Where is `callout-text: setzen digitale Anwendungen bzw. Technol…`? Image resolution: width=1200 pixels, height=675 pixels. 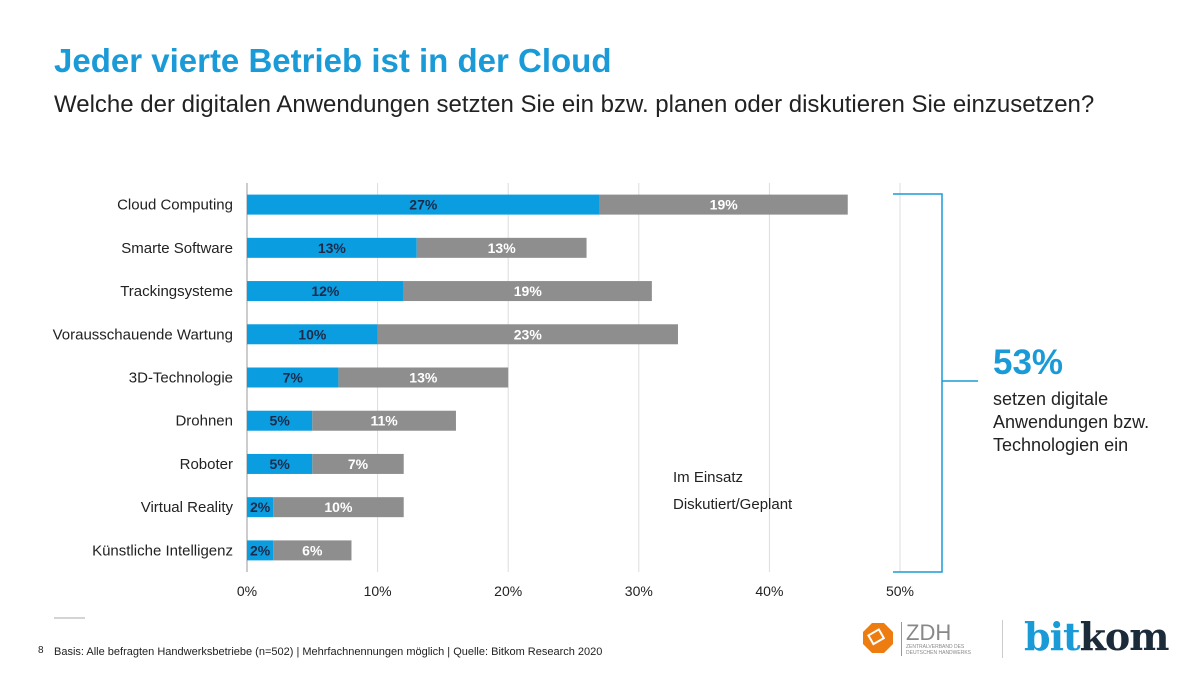 callout-text: setzen digitale Anwendungen bzw. Technol… is located at coordinates (1071, 422).